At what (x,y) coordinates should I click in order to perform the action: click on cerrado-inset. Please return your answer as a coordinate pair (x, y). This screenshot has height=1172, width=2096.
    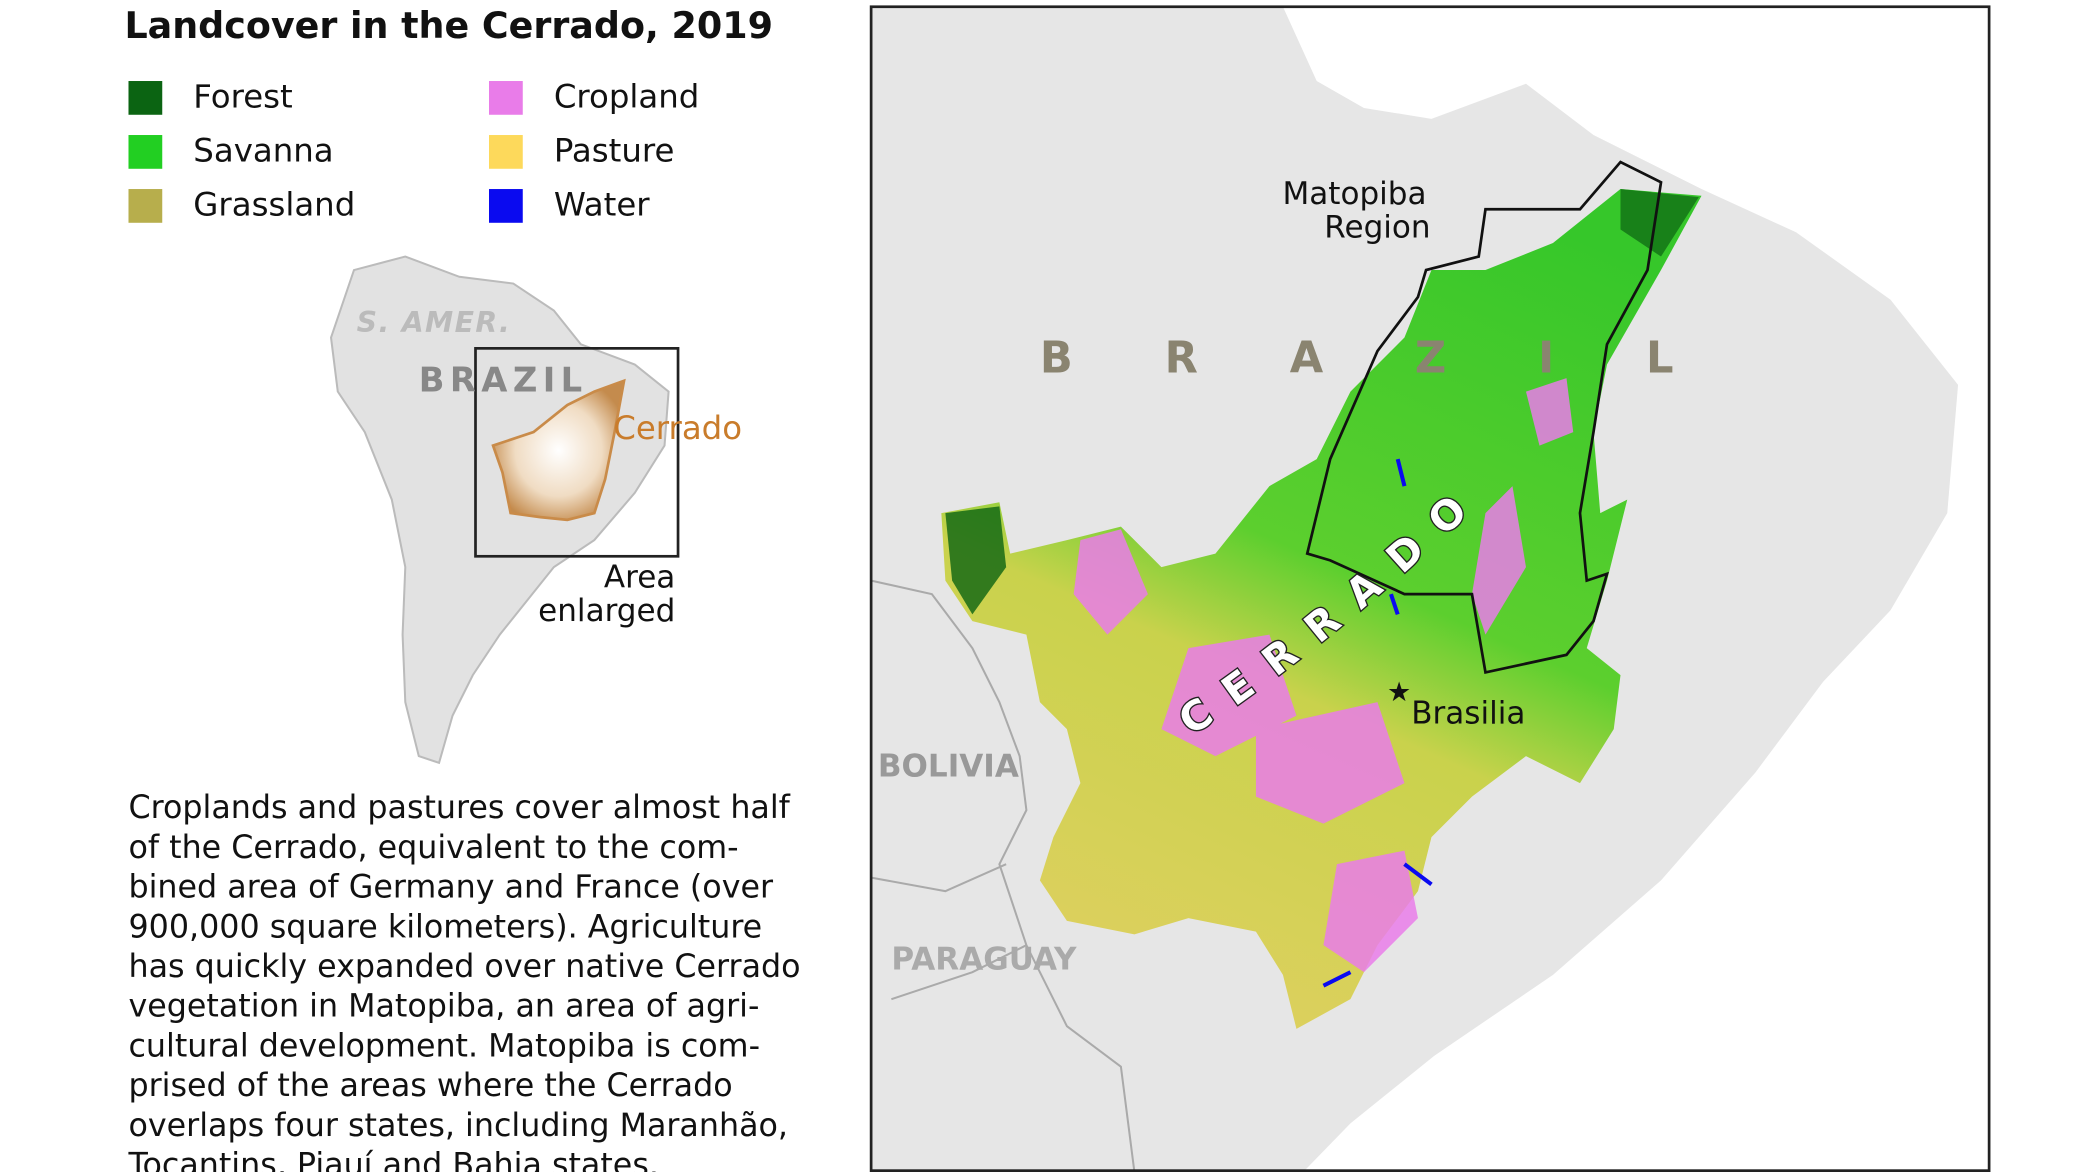
    Looking at the image, I should click on (558, 450).